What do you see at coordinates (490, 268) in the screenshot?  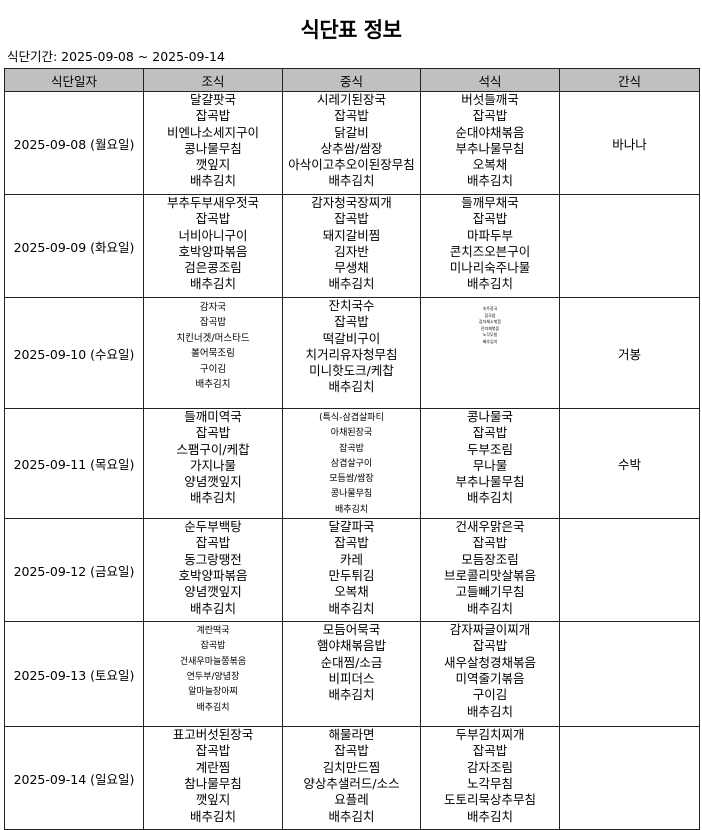 I see `menu-item: 미나리숙주나물` at bounding box center [490, 268].